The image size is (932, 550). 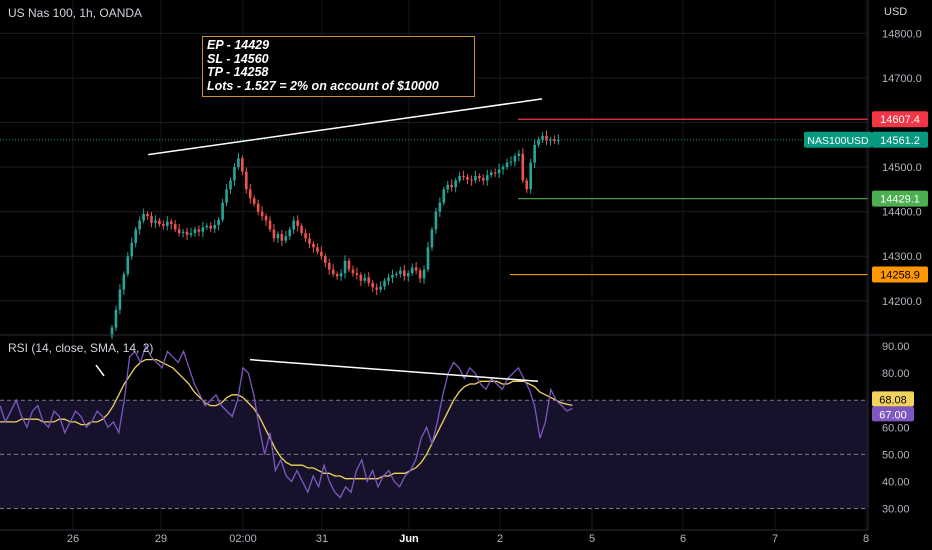 What do you see at coordinates (900, 139) in the screenshot?
I see `last-price-tag` at bounding box center [900, 139].